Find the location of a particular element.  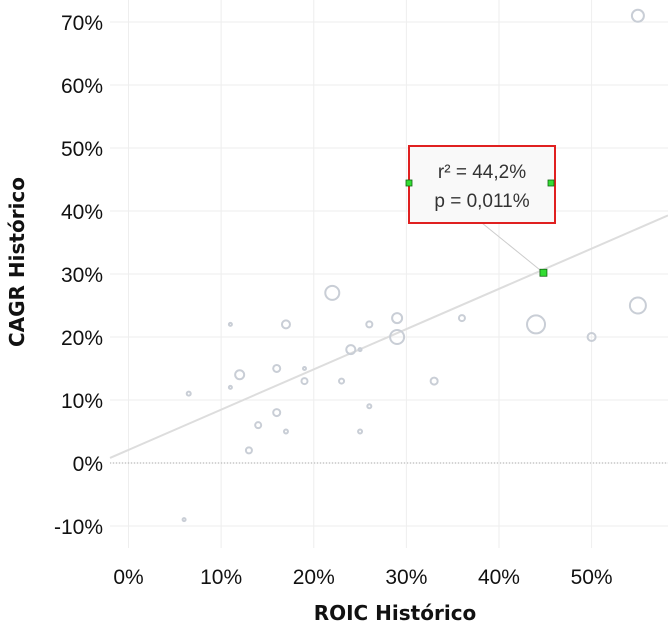

x-tick-label: 10% is located at coordinates (221, 577).